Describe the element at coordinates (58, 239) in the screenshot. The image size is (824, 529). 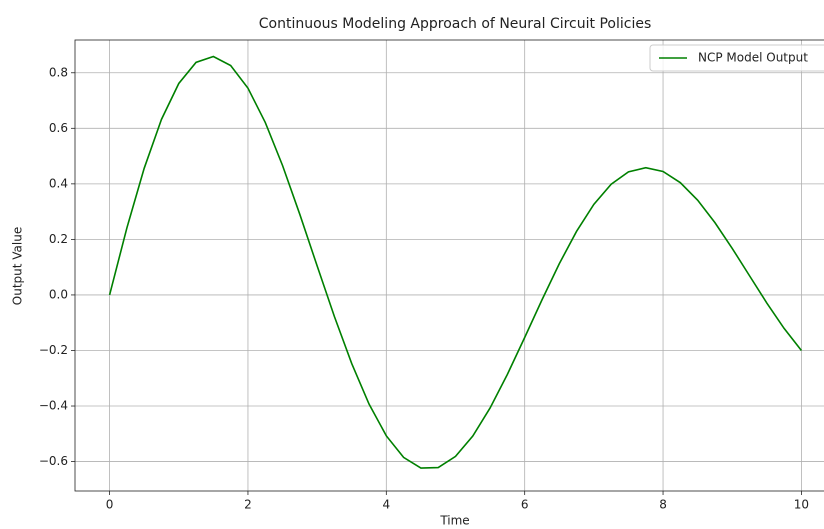
I see `y-tick-label: 0.2` at that location.